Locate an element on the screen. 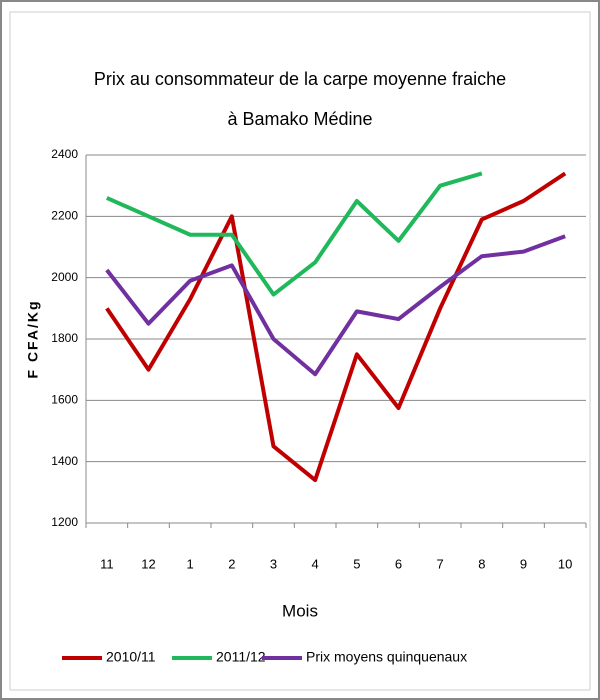 This screenshot has height=700, width=600. y-tick-label: 1400 is located at coordinates (64, 461).